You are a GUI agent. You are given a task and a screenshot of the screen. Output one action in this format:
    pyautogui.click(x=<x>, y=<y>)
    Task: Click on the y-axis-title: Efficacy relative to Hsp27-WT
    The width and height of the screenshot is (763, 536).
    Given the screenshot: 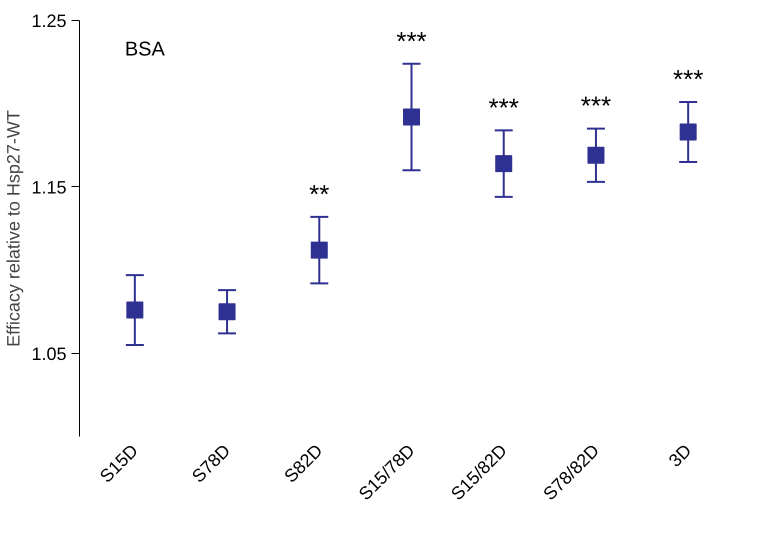 What is the action you would take?
    pyautogui.click(x=13, y=228)
    